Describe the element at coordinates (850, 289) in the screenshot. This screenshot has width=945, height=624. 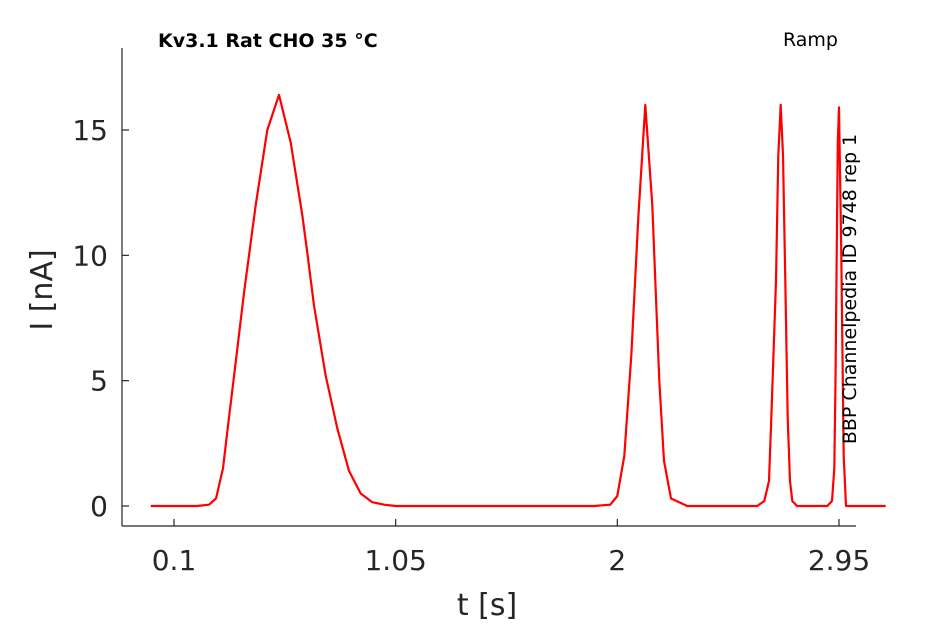
I see `side-label: BBP Channelpedia ID 9748 rep 1` at that location.